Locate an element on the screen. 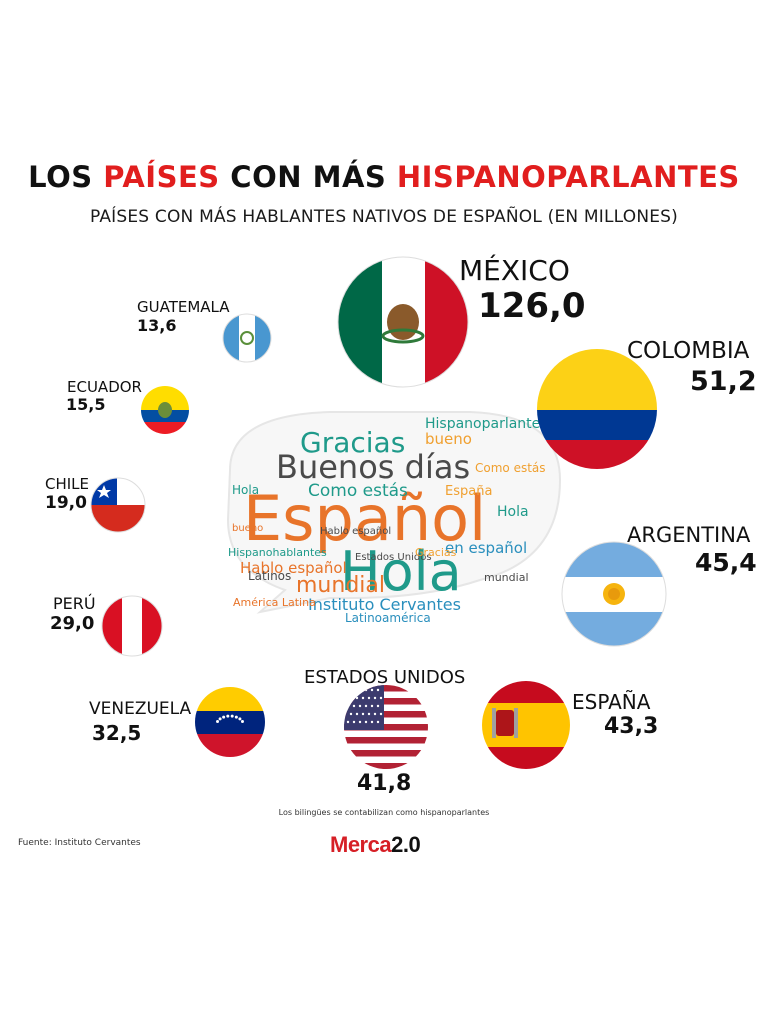 This screenshot has height=1024, width=768. label-chile: CHILE is located at coordinates (67, 484).